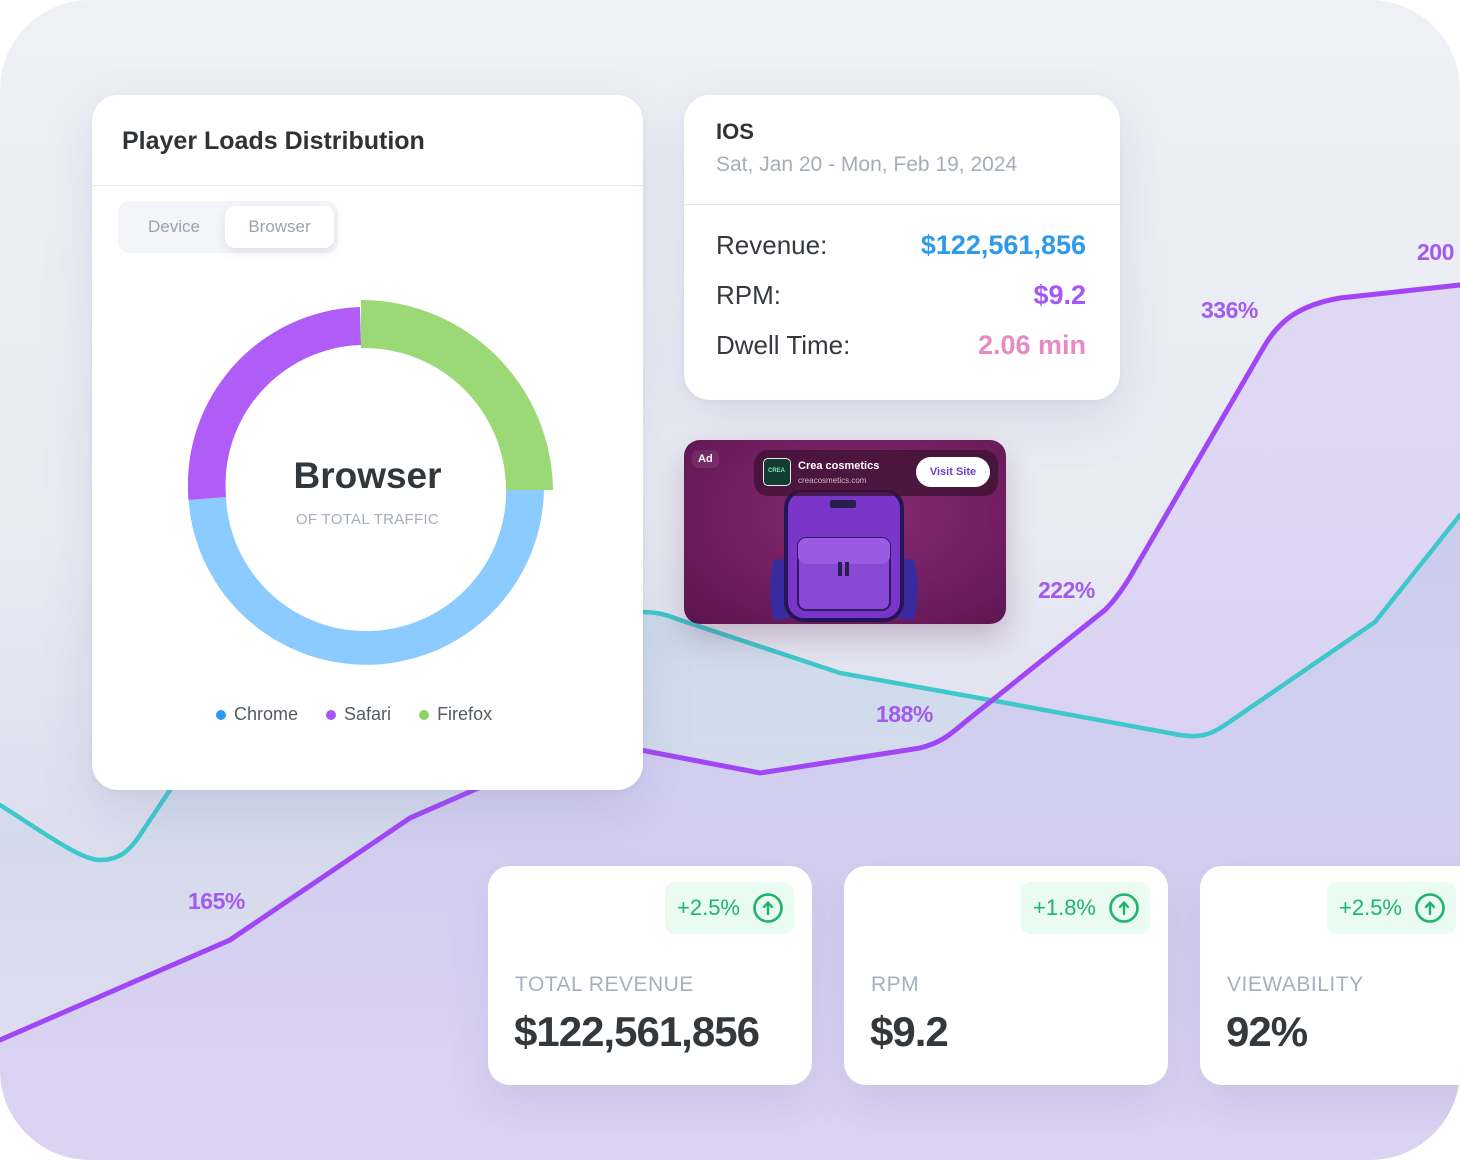 The width and height of the screenshot is (1460, 1160). I want to click on point-label: 222%, so click(1066, 590).